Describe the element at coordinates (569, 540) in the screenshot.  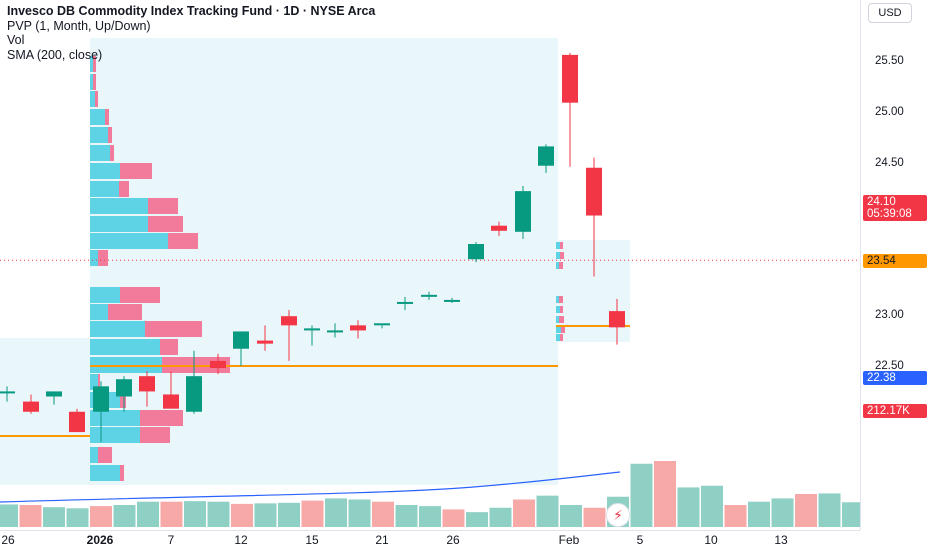
I see `time-tick: Feb` at that location.